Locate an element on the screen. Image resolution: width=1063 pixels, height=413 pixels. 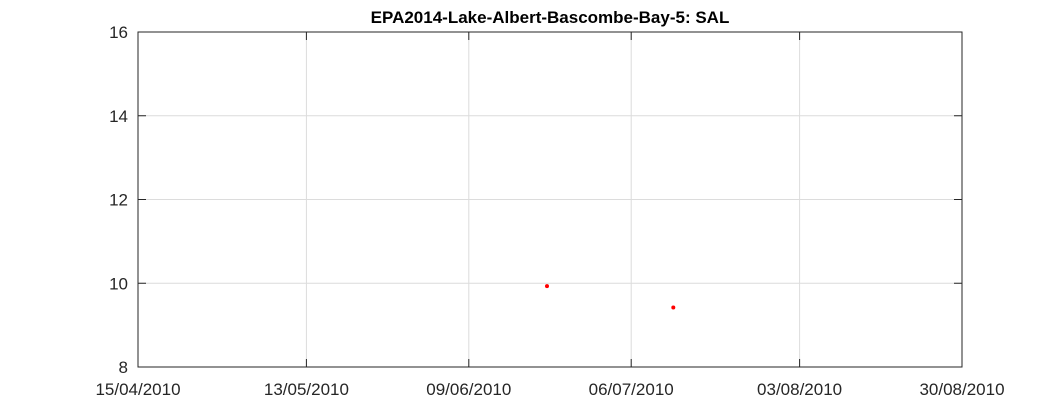
x-tick-label: 30/08/2010 is located at coordinates (961, 389).